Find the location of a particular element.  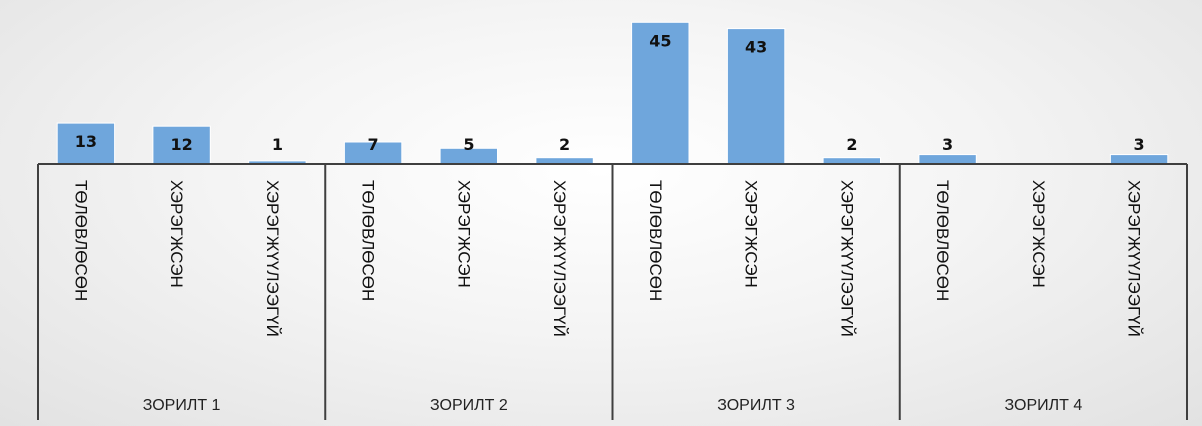

data-label-3-2: 43 is located at coordinates (756, 47).